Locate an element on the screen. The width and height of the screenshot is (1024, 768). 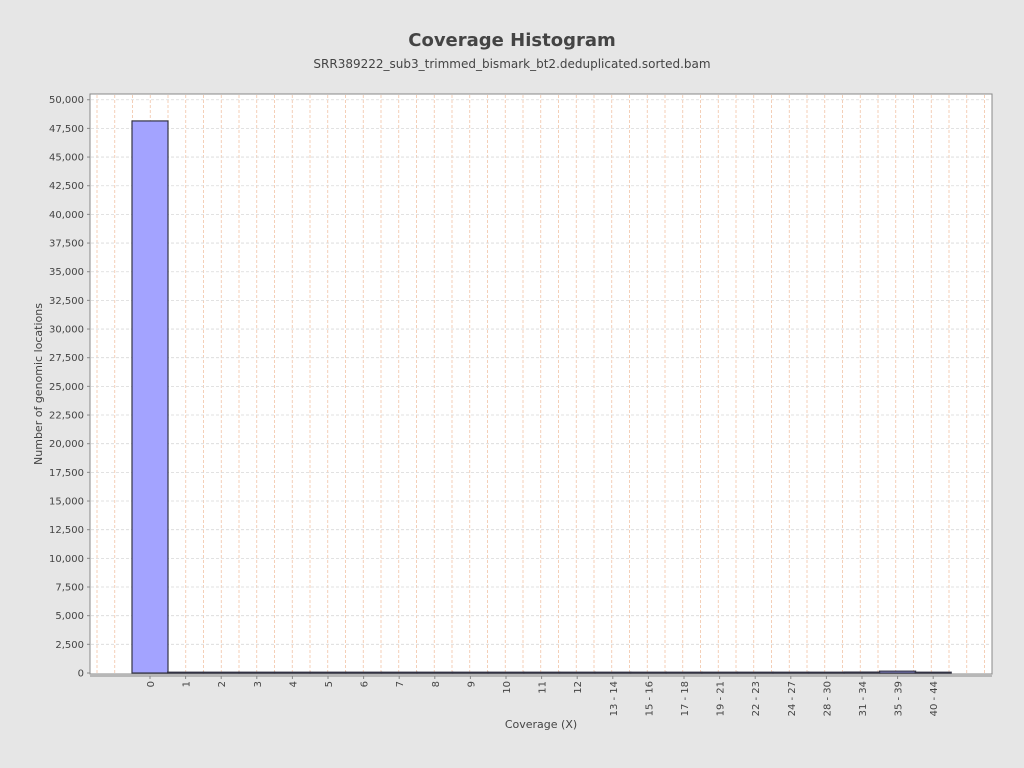
y-tick-label: 22,500 is located at coordinates (66, 416).